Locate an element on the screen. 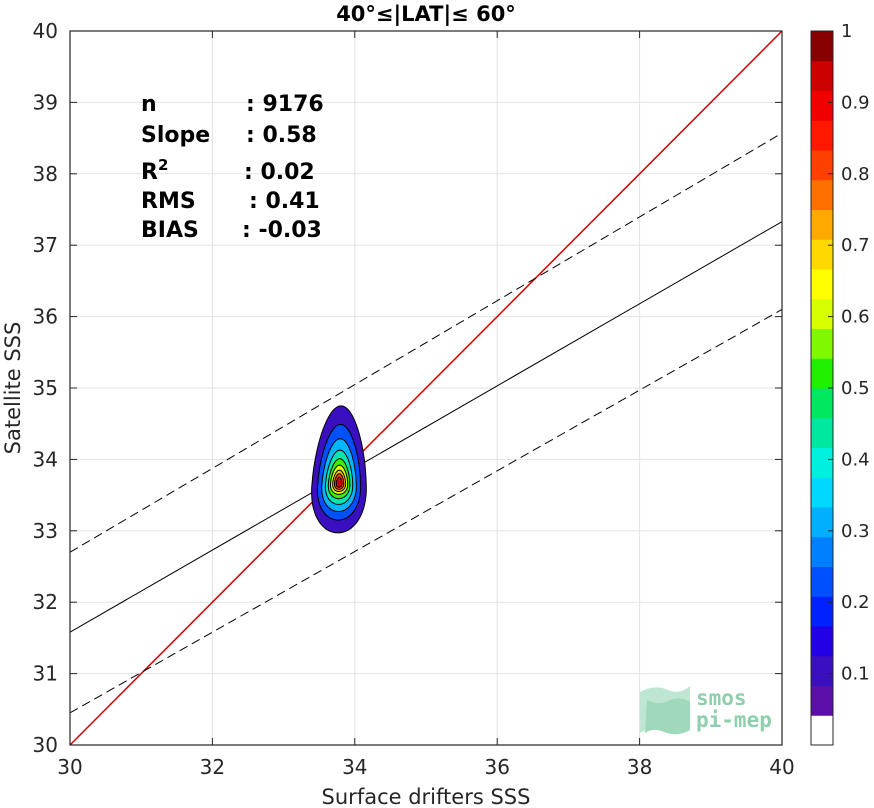 This screenshot has height=808, width=874. smos-pi-mep-logo: smos pi-mep is located at coordinates (706, 710).